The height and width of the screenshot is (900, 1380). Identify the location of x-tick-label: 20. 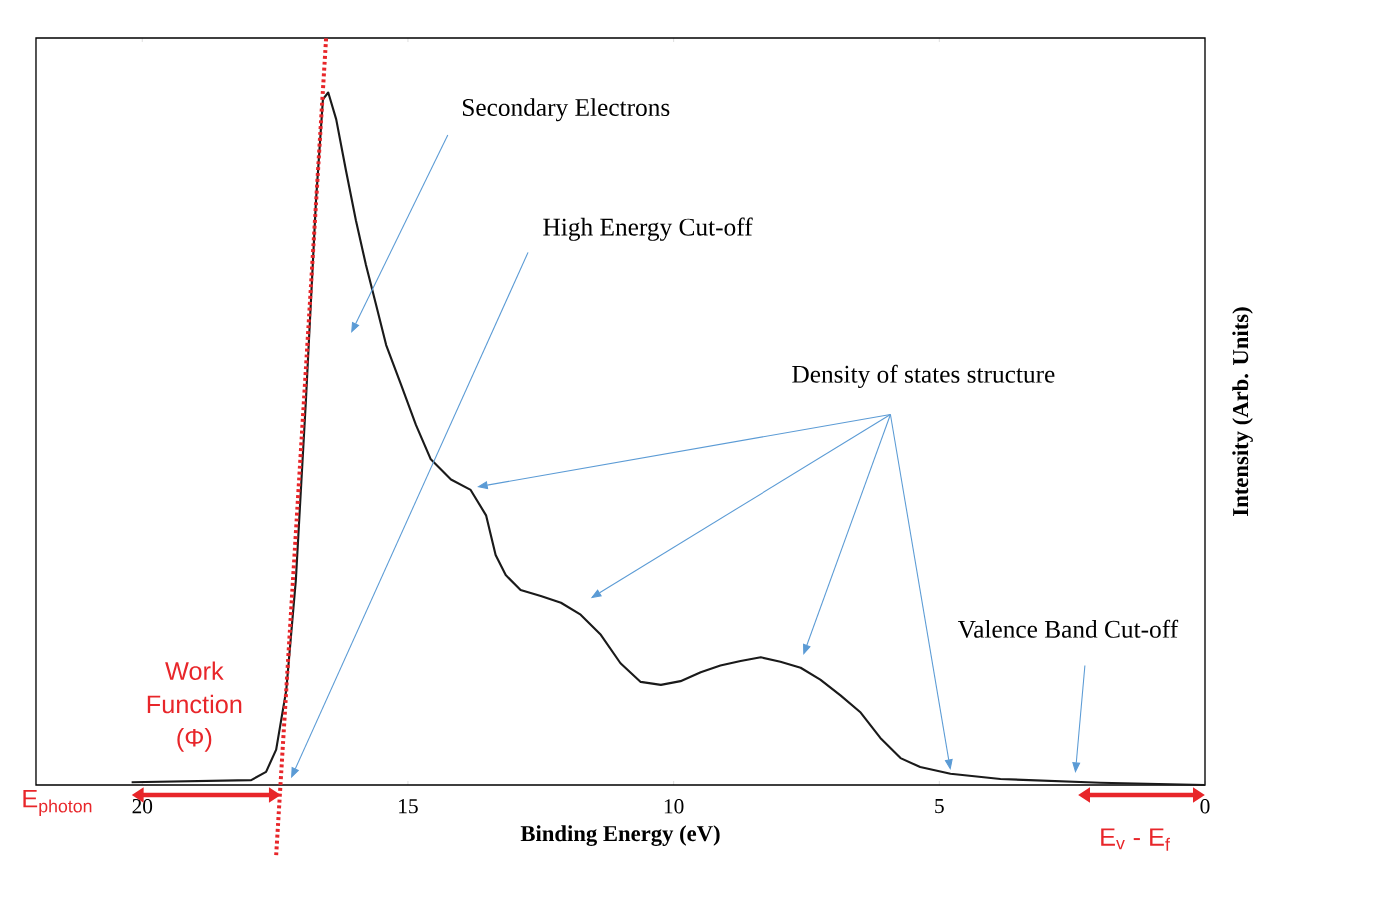
(142, 806).